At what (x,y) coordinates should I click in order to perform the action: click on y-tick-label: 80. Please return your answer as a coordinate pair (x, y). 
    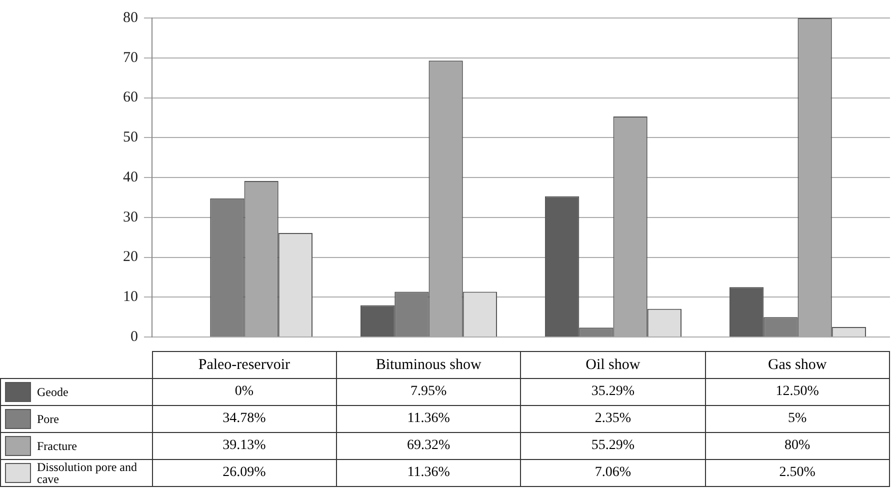
    Looking at the image, I should click on (130, 18).